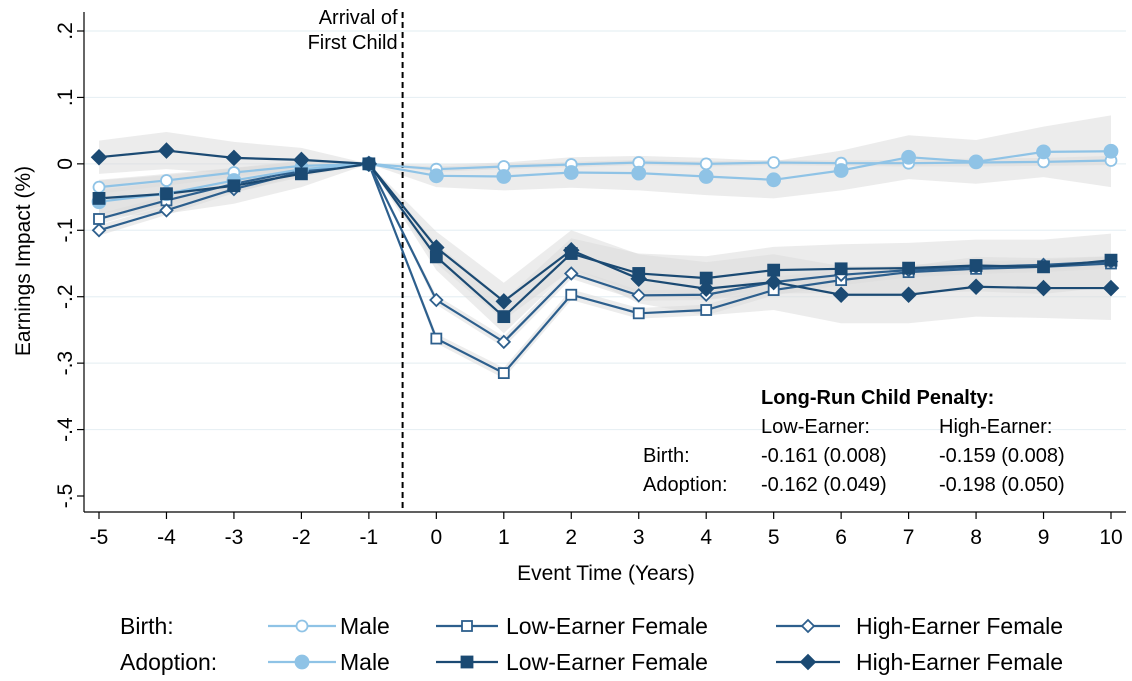 The height and width of the screenshot is (681, 1132). Describe the element at coordinates (824, 485) in the screenshot. I see `annotation-row-adoption-low: -0.162 (0.049)` at that location.